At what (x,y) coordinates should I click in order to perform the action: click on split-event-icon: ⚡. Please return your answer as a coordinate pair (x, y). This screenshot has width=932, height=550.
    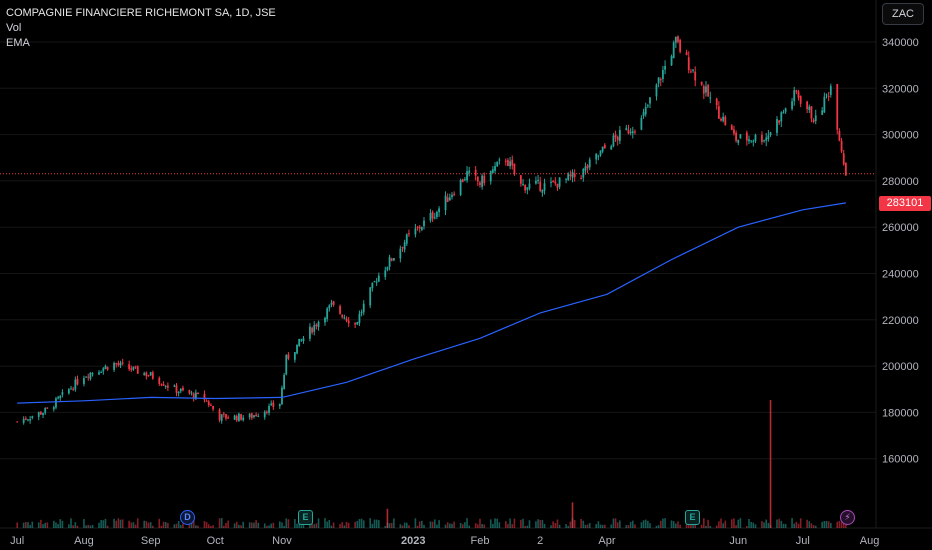
    Looking at the image, I should click on (847, 517).